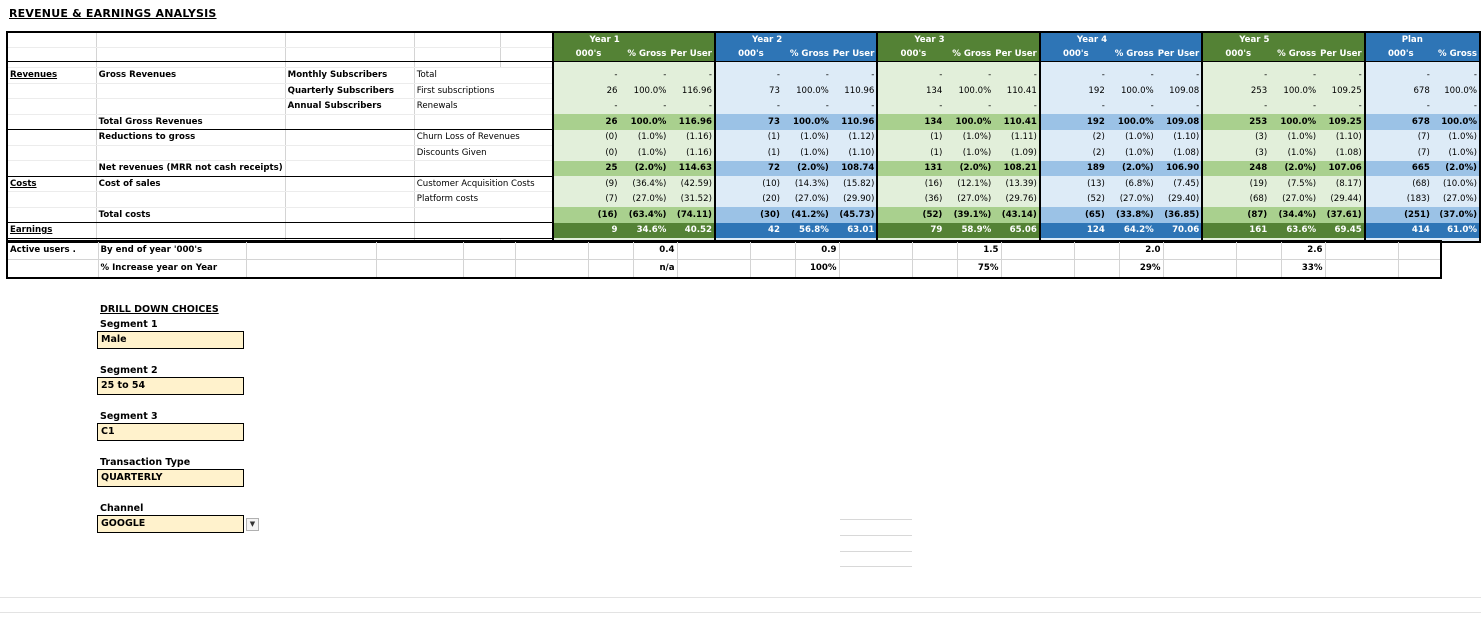 The image size is (1481, 620). I want to click on segment-value: GOOGLE, so click(123, 523).